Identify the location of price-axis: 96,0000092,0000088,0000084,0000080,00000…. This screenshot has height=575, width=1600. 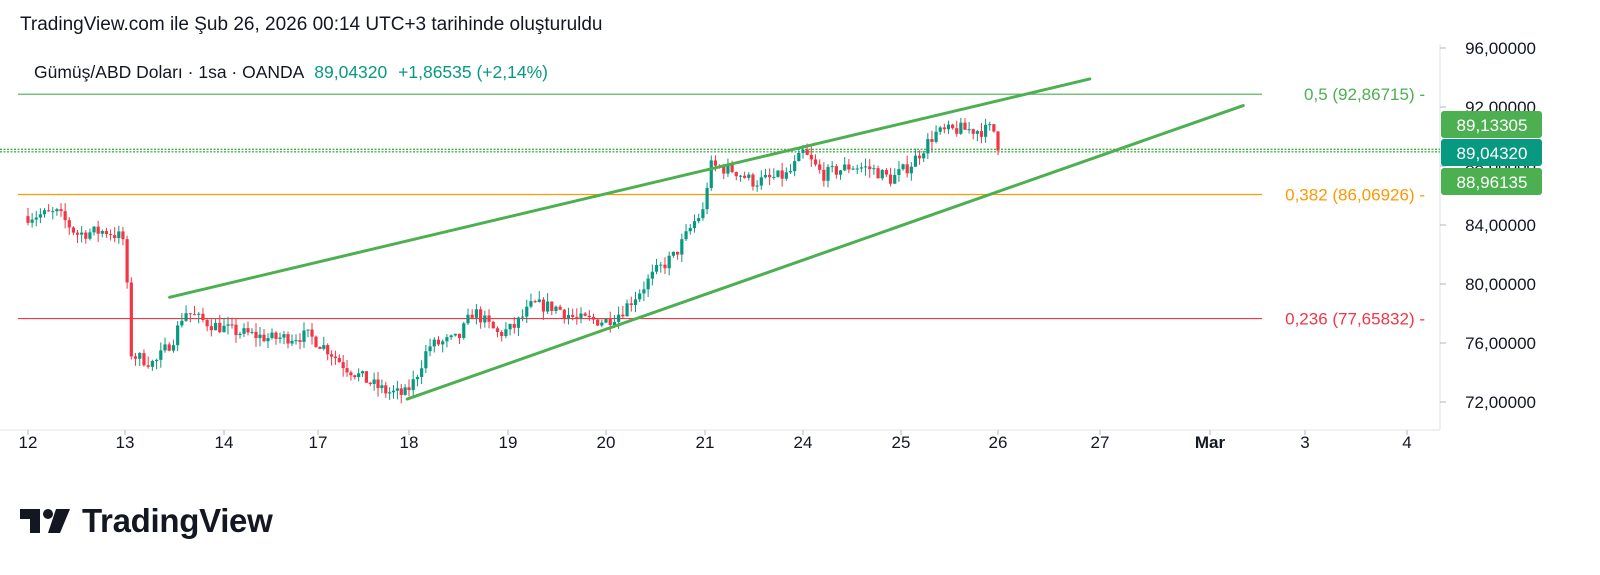
(1488, 225).